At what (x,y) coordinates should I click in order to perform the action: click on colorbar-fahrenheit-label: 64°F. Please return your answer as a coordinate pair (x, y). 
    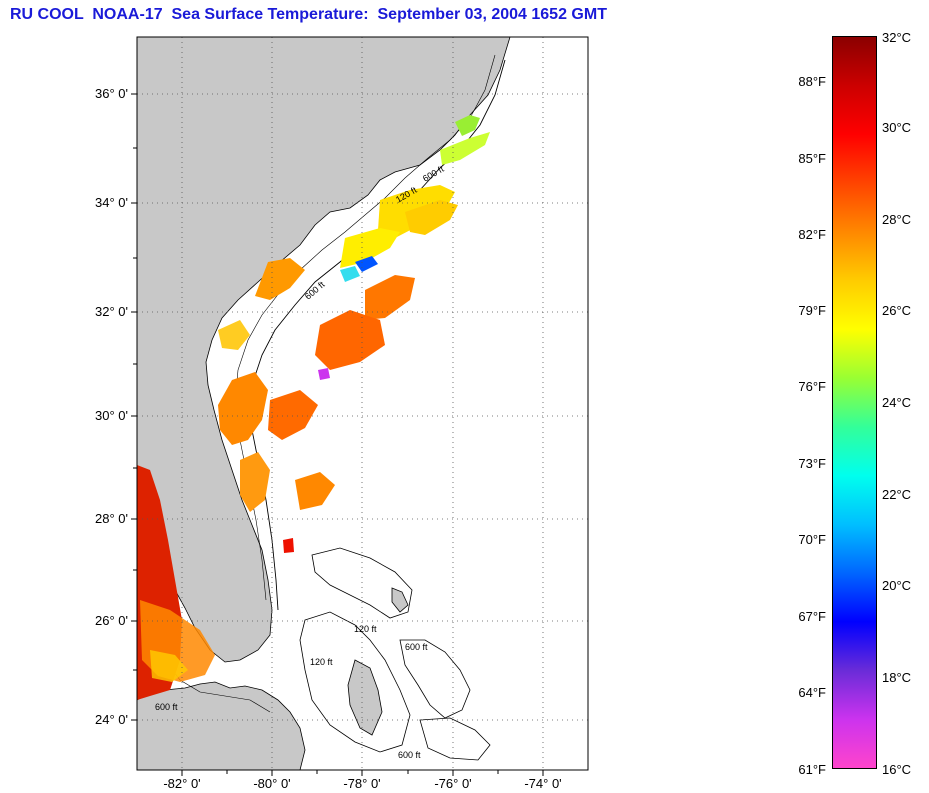
    Looking at the image, I should click on (812, 692).